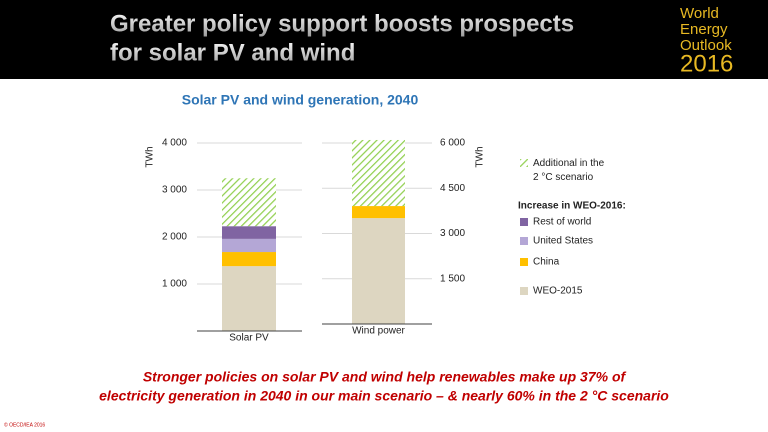 The width and height of the screenshot is (768, 432). Describe the element at coordinates (452, 278) in the screenshot. I see `y-tick-label: 1 500` at that location.